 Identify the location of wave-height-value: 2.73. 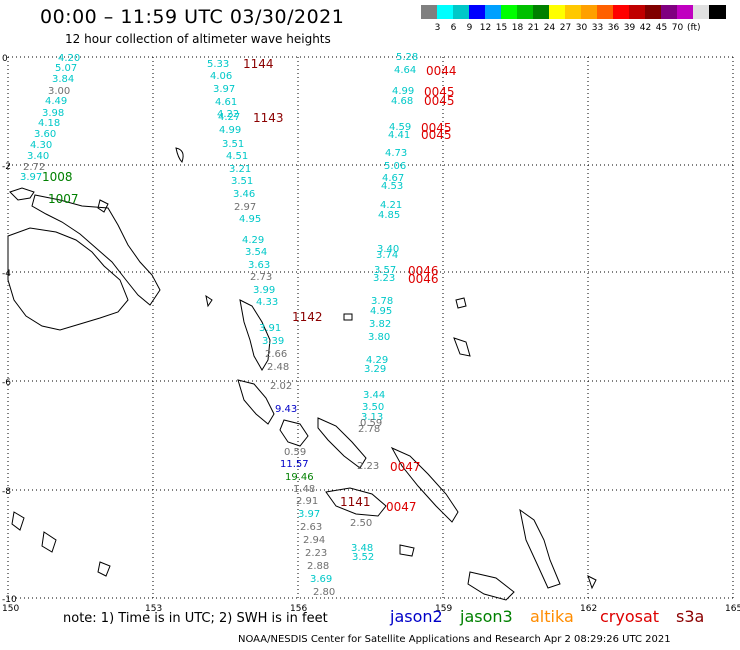
(261, 277).